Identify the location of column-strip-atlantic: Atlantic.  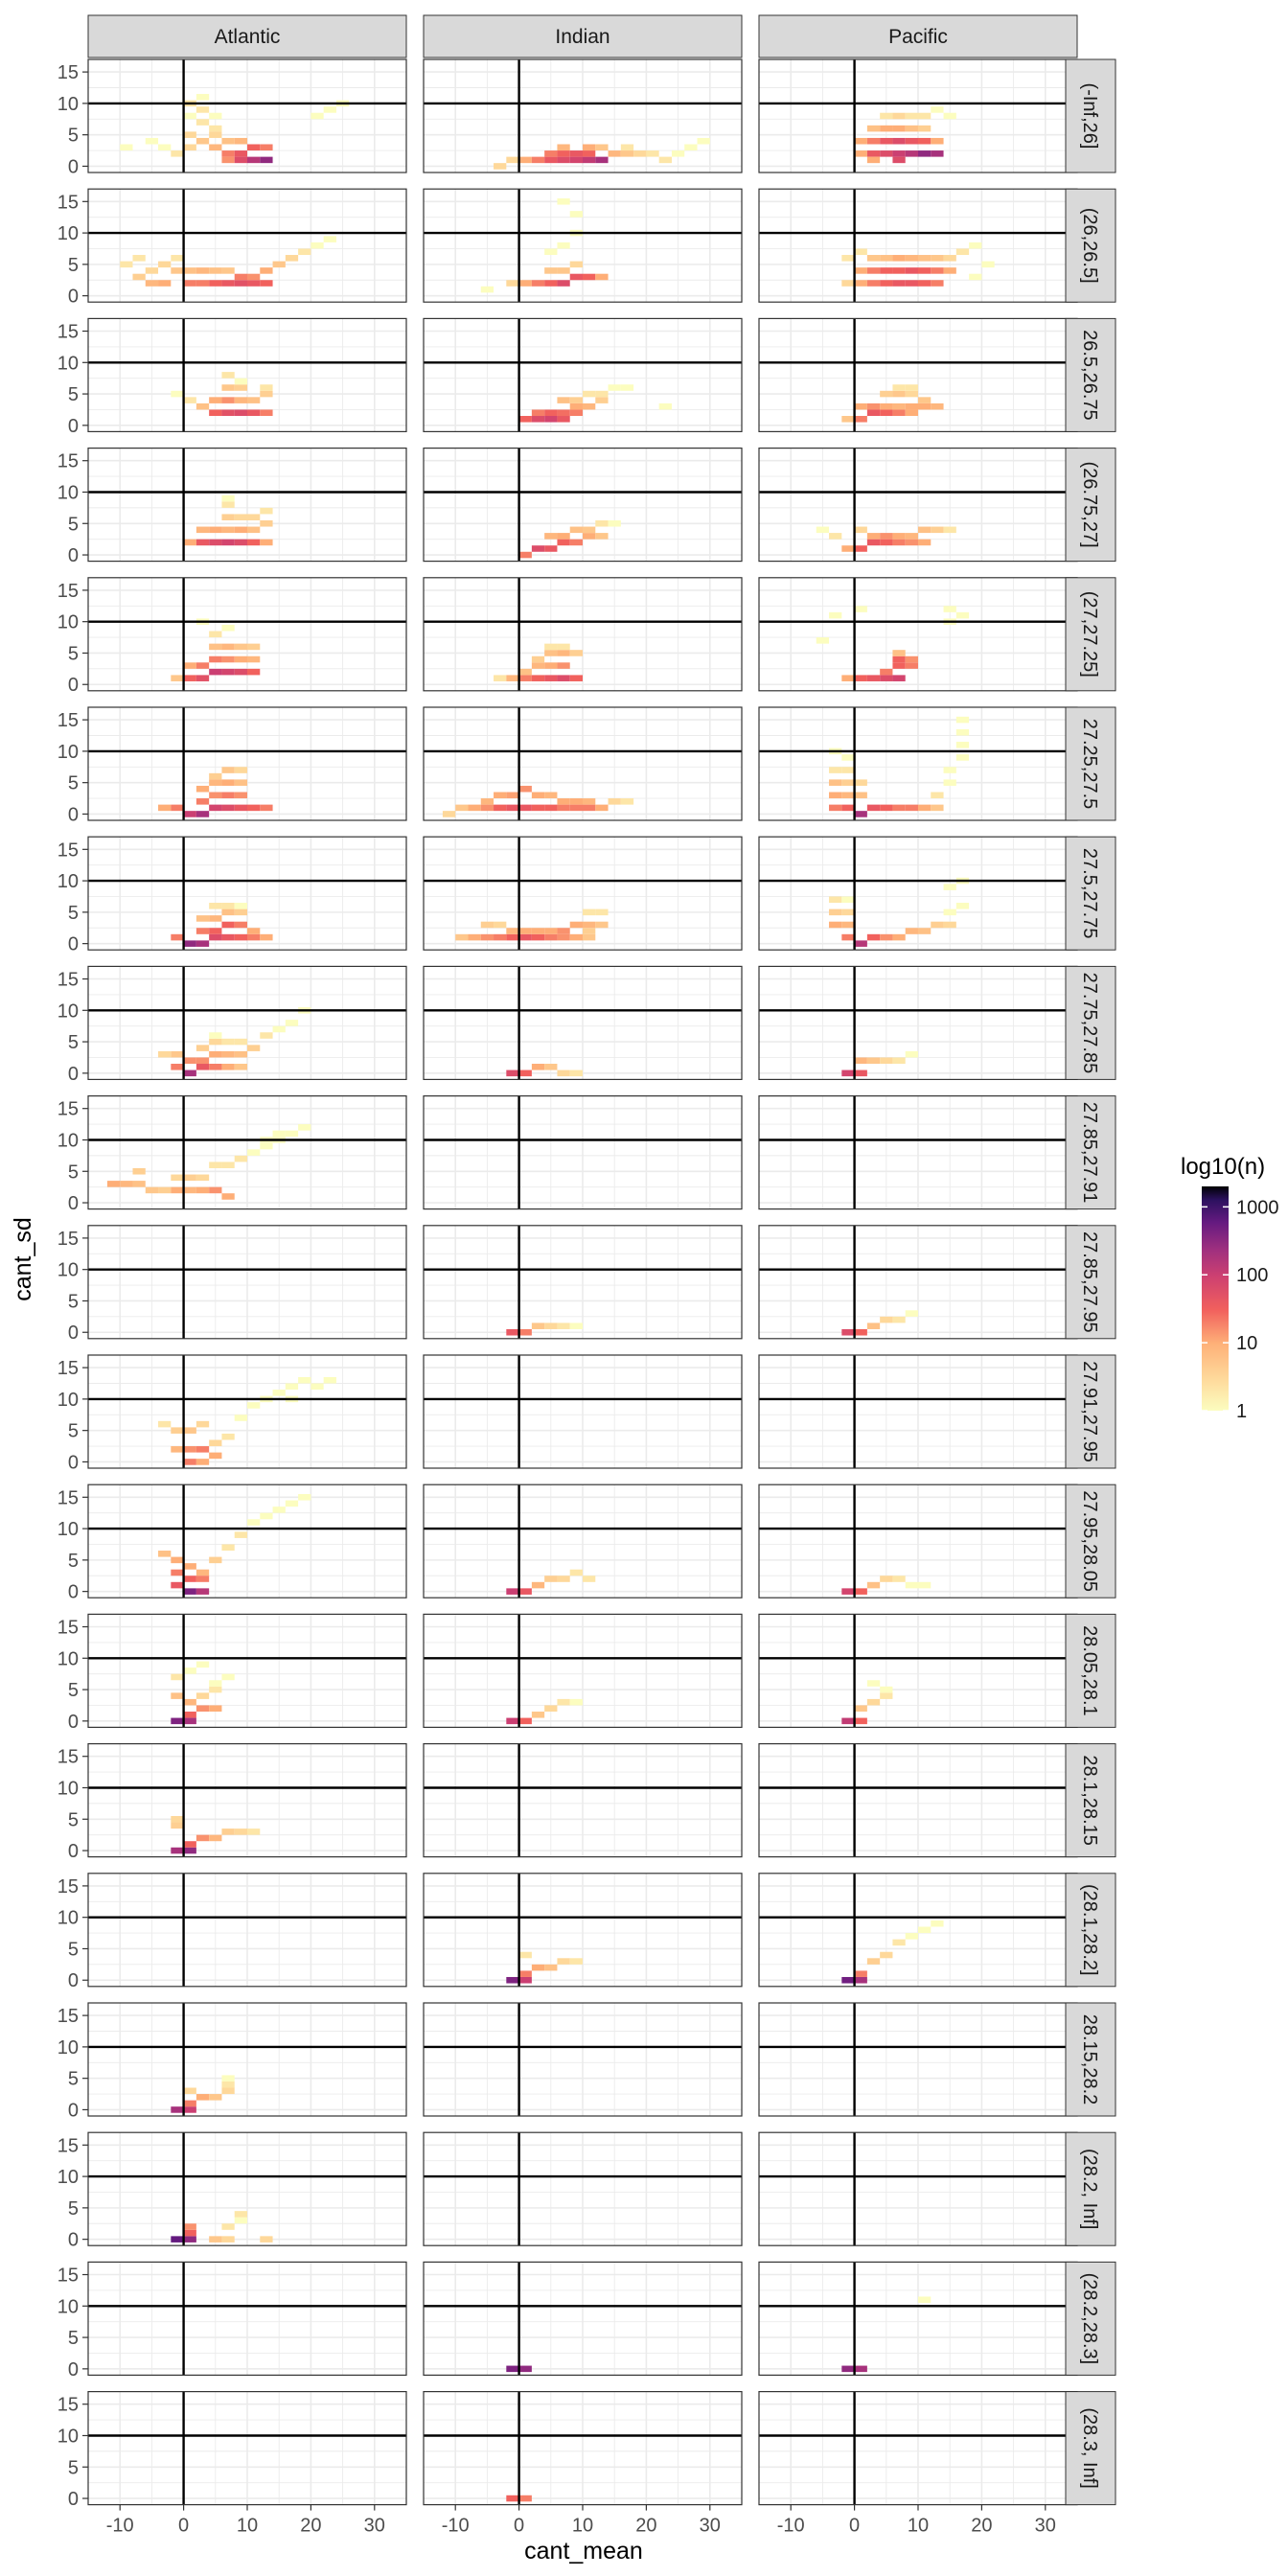
(247, 36).